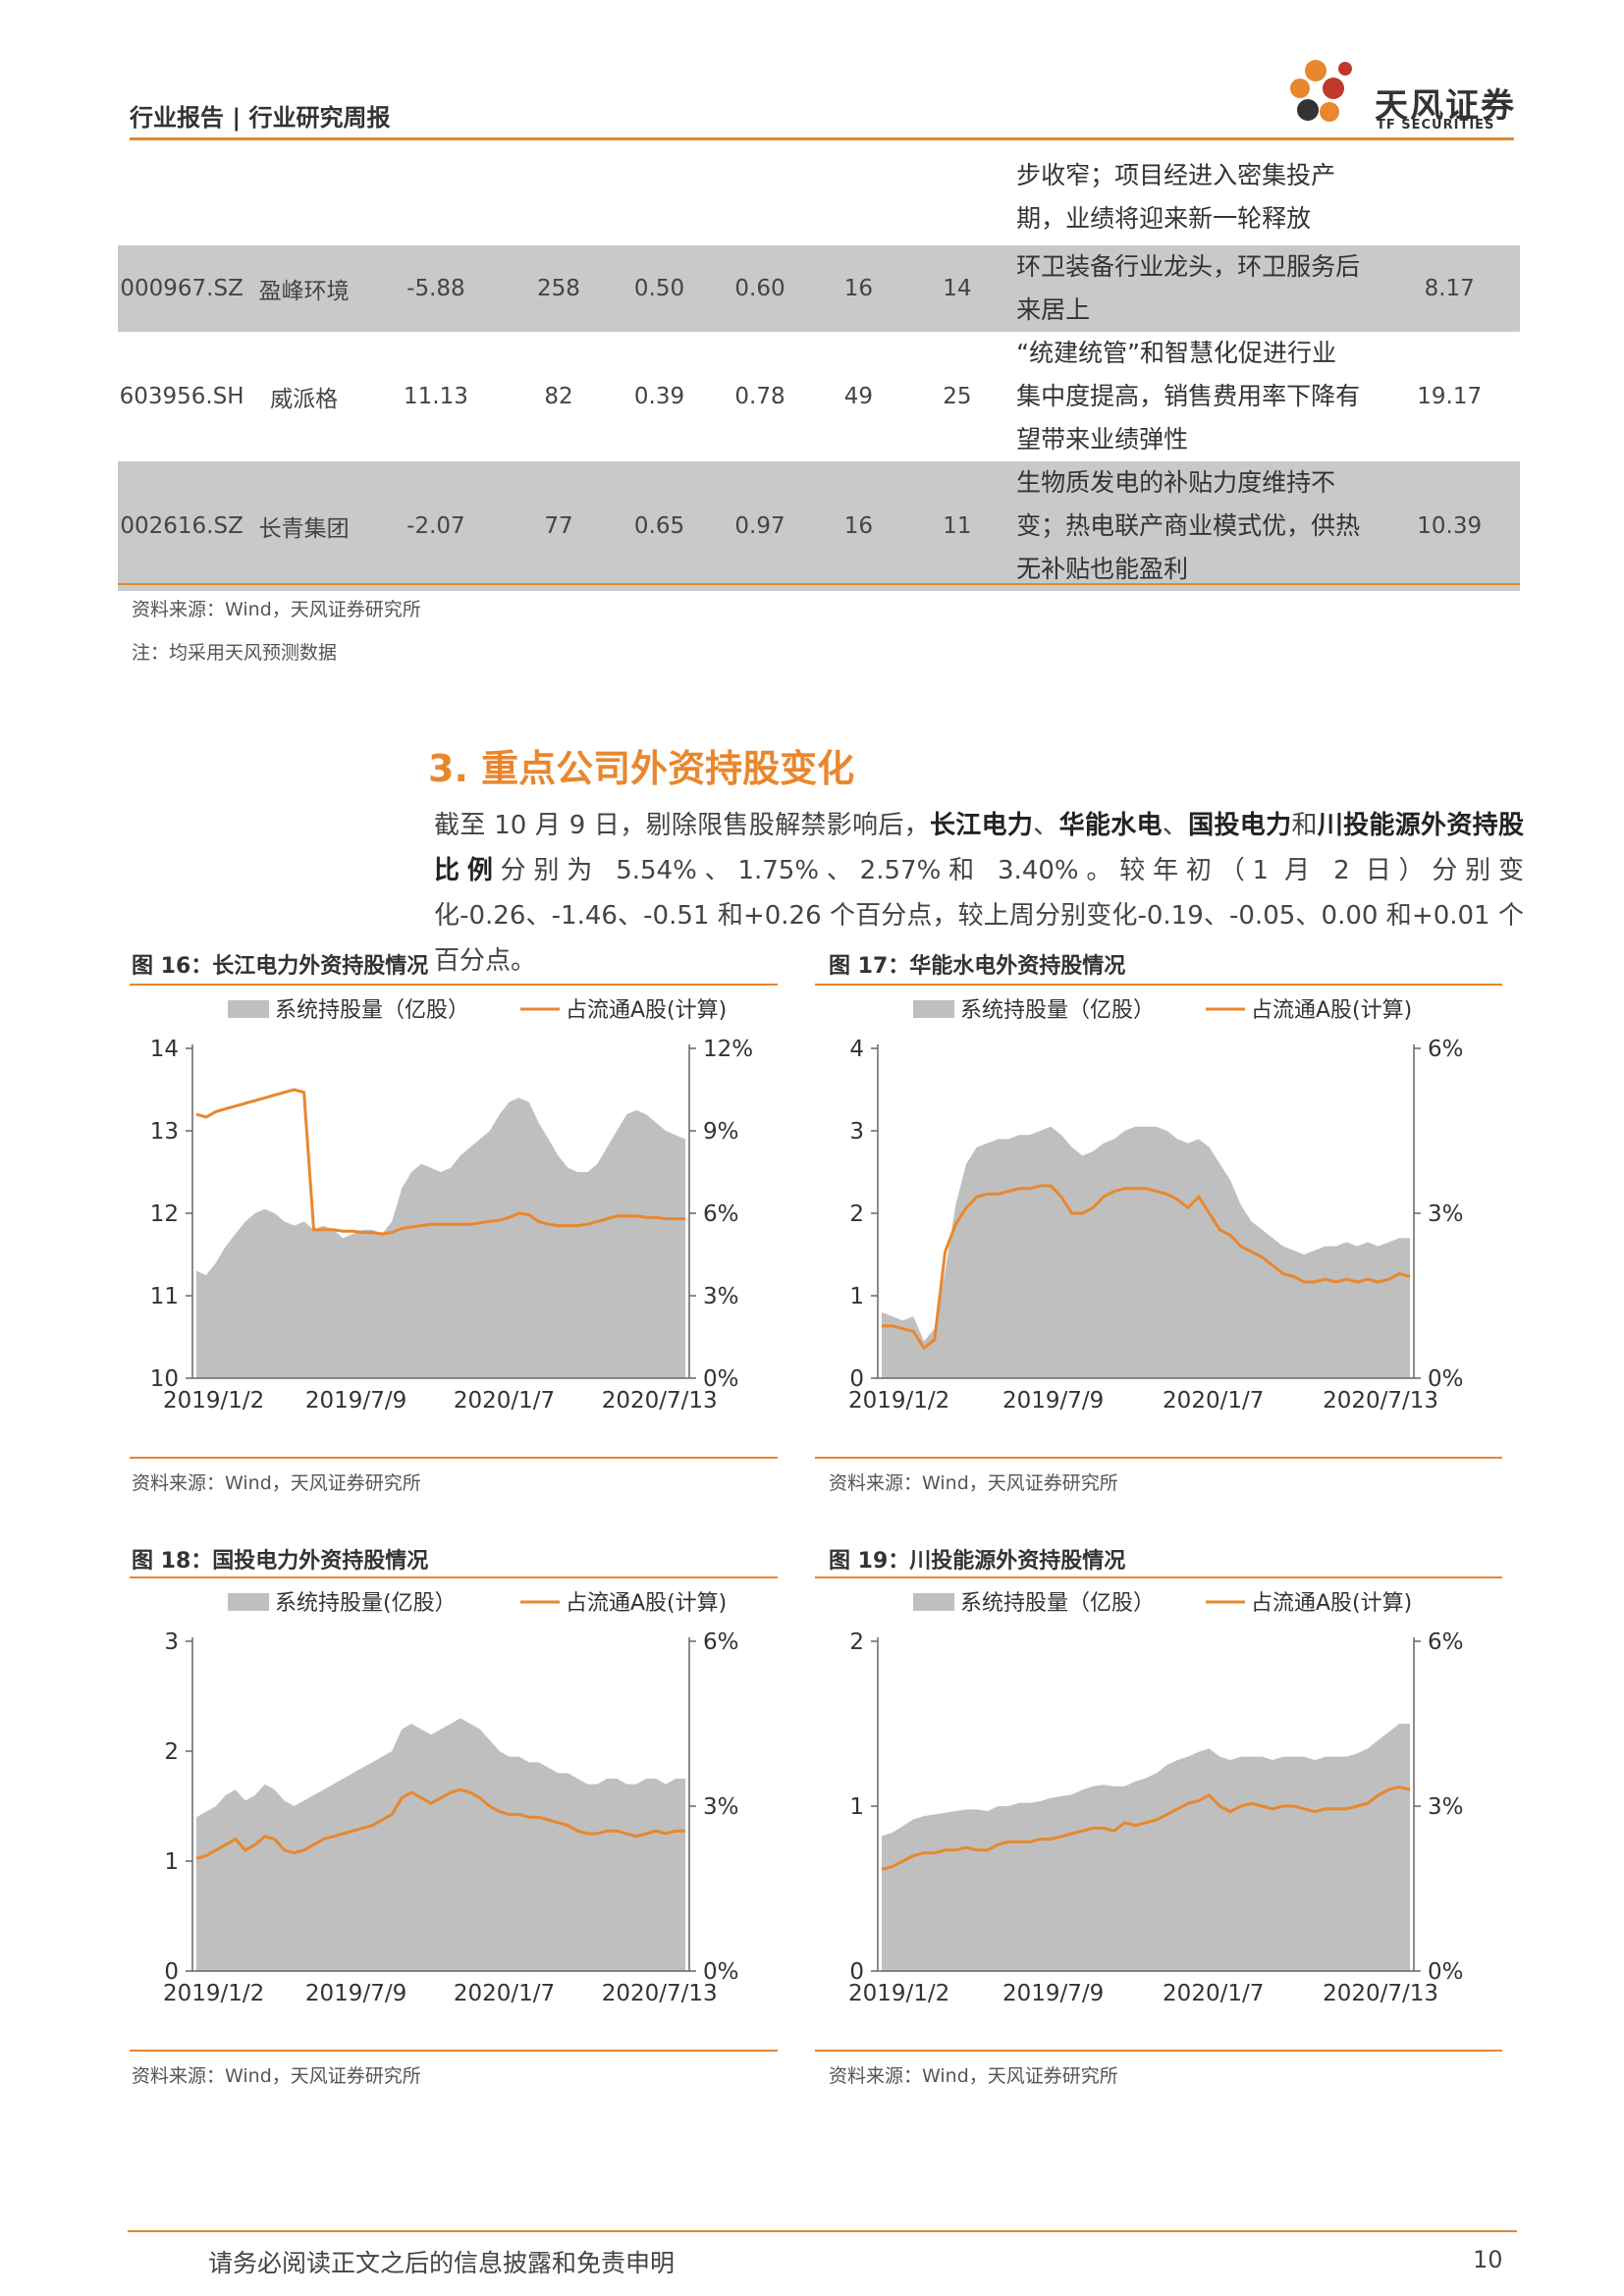 The image size is (1624, 2296). What do you see at coordinates (721, 1132) in the screenshot?
I see `right-tick-label: 9%` at bounding box center [721, 1132].